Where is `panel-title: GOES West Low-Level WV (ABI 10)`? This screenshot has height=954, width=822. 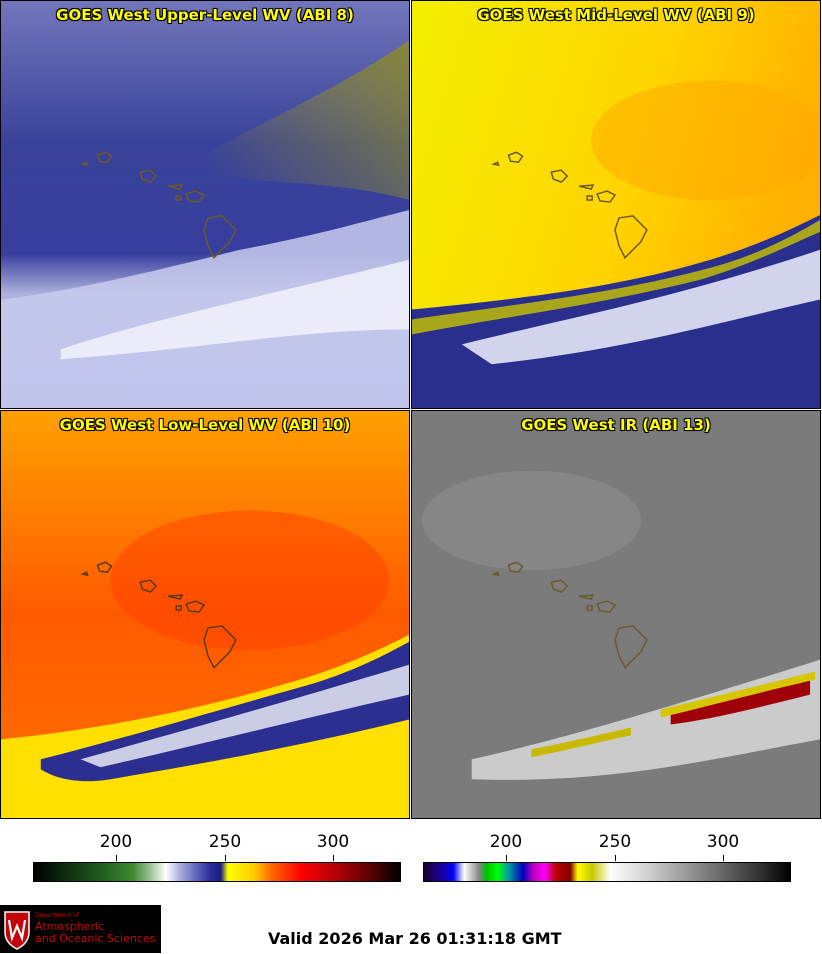 panel-title: GOES West Low-Level WV (ABI 10) is located at coordinates (205, 425).